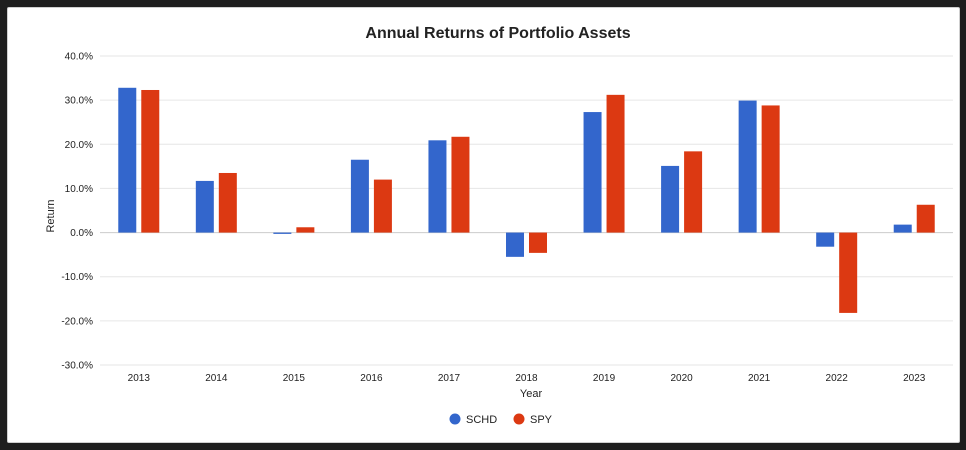 The image size is (966, 450). Describe the element at coordinates (747, 166) in the screenshot. I see `bar-schd-2021` at that location.